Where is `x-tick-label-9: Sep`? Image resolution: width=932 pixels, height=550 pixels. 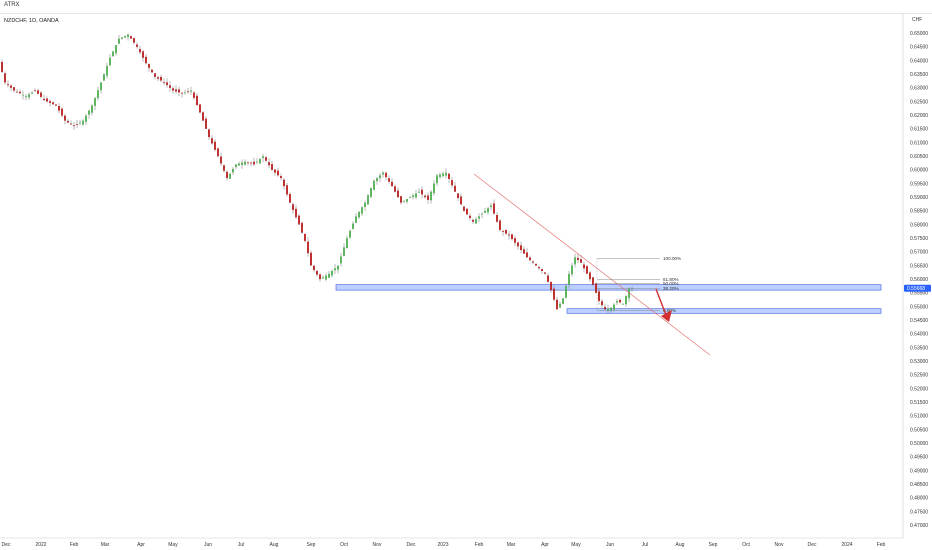
x-tick-label-9: Sep is located at coordinates (311, 545).